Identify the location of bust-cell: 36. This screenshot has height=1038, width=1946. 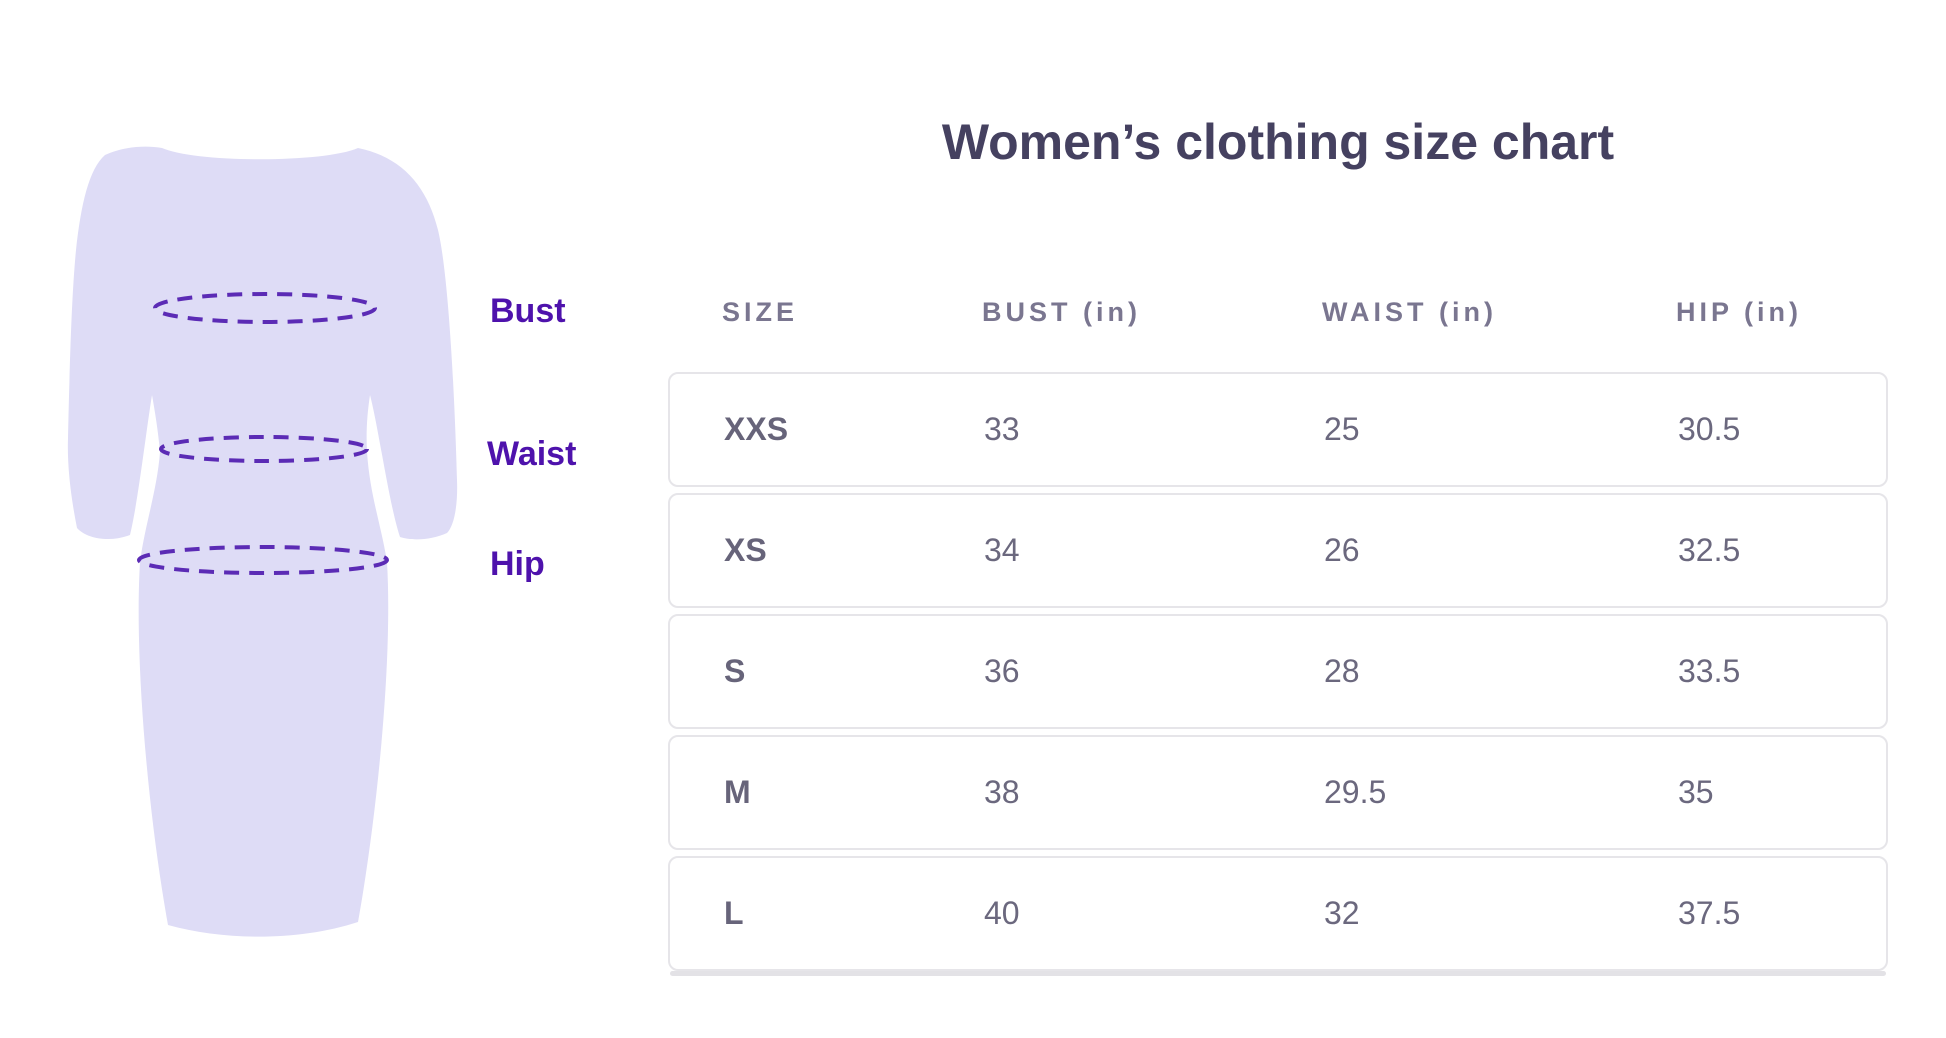
(1002, 671).